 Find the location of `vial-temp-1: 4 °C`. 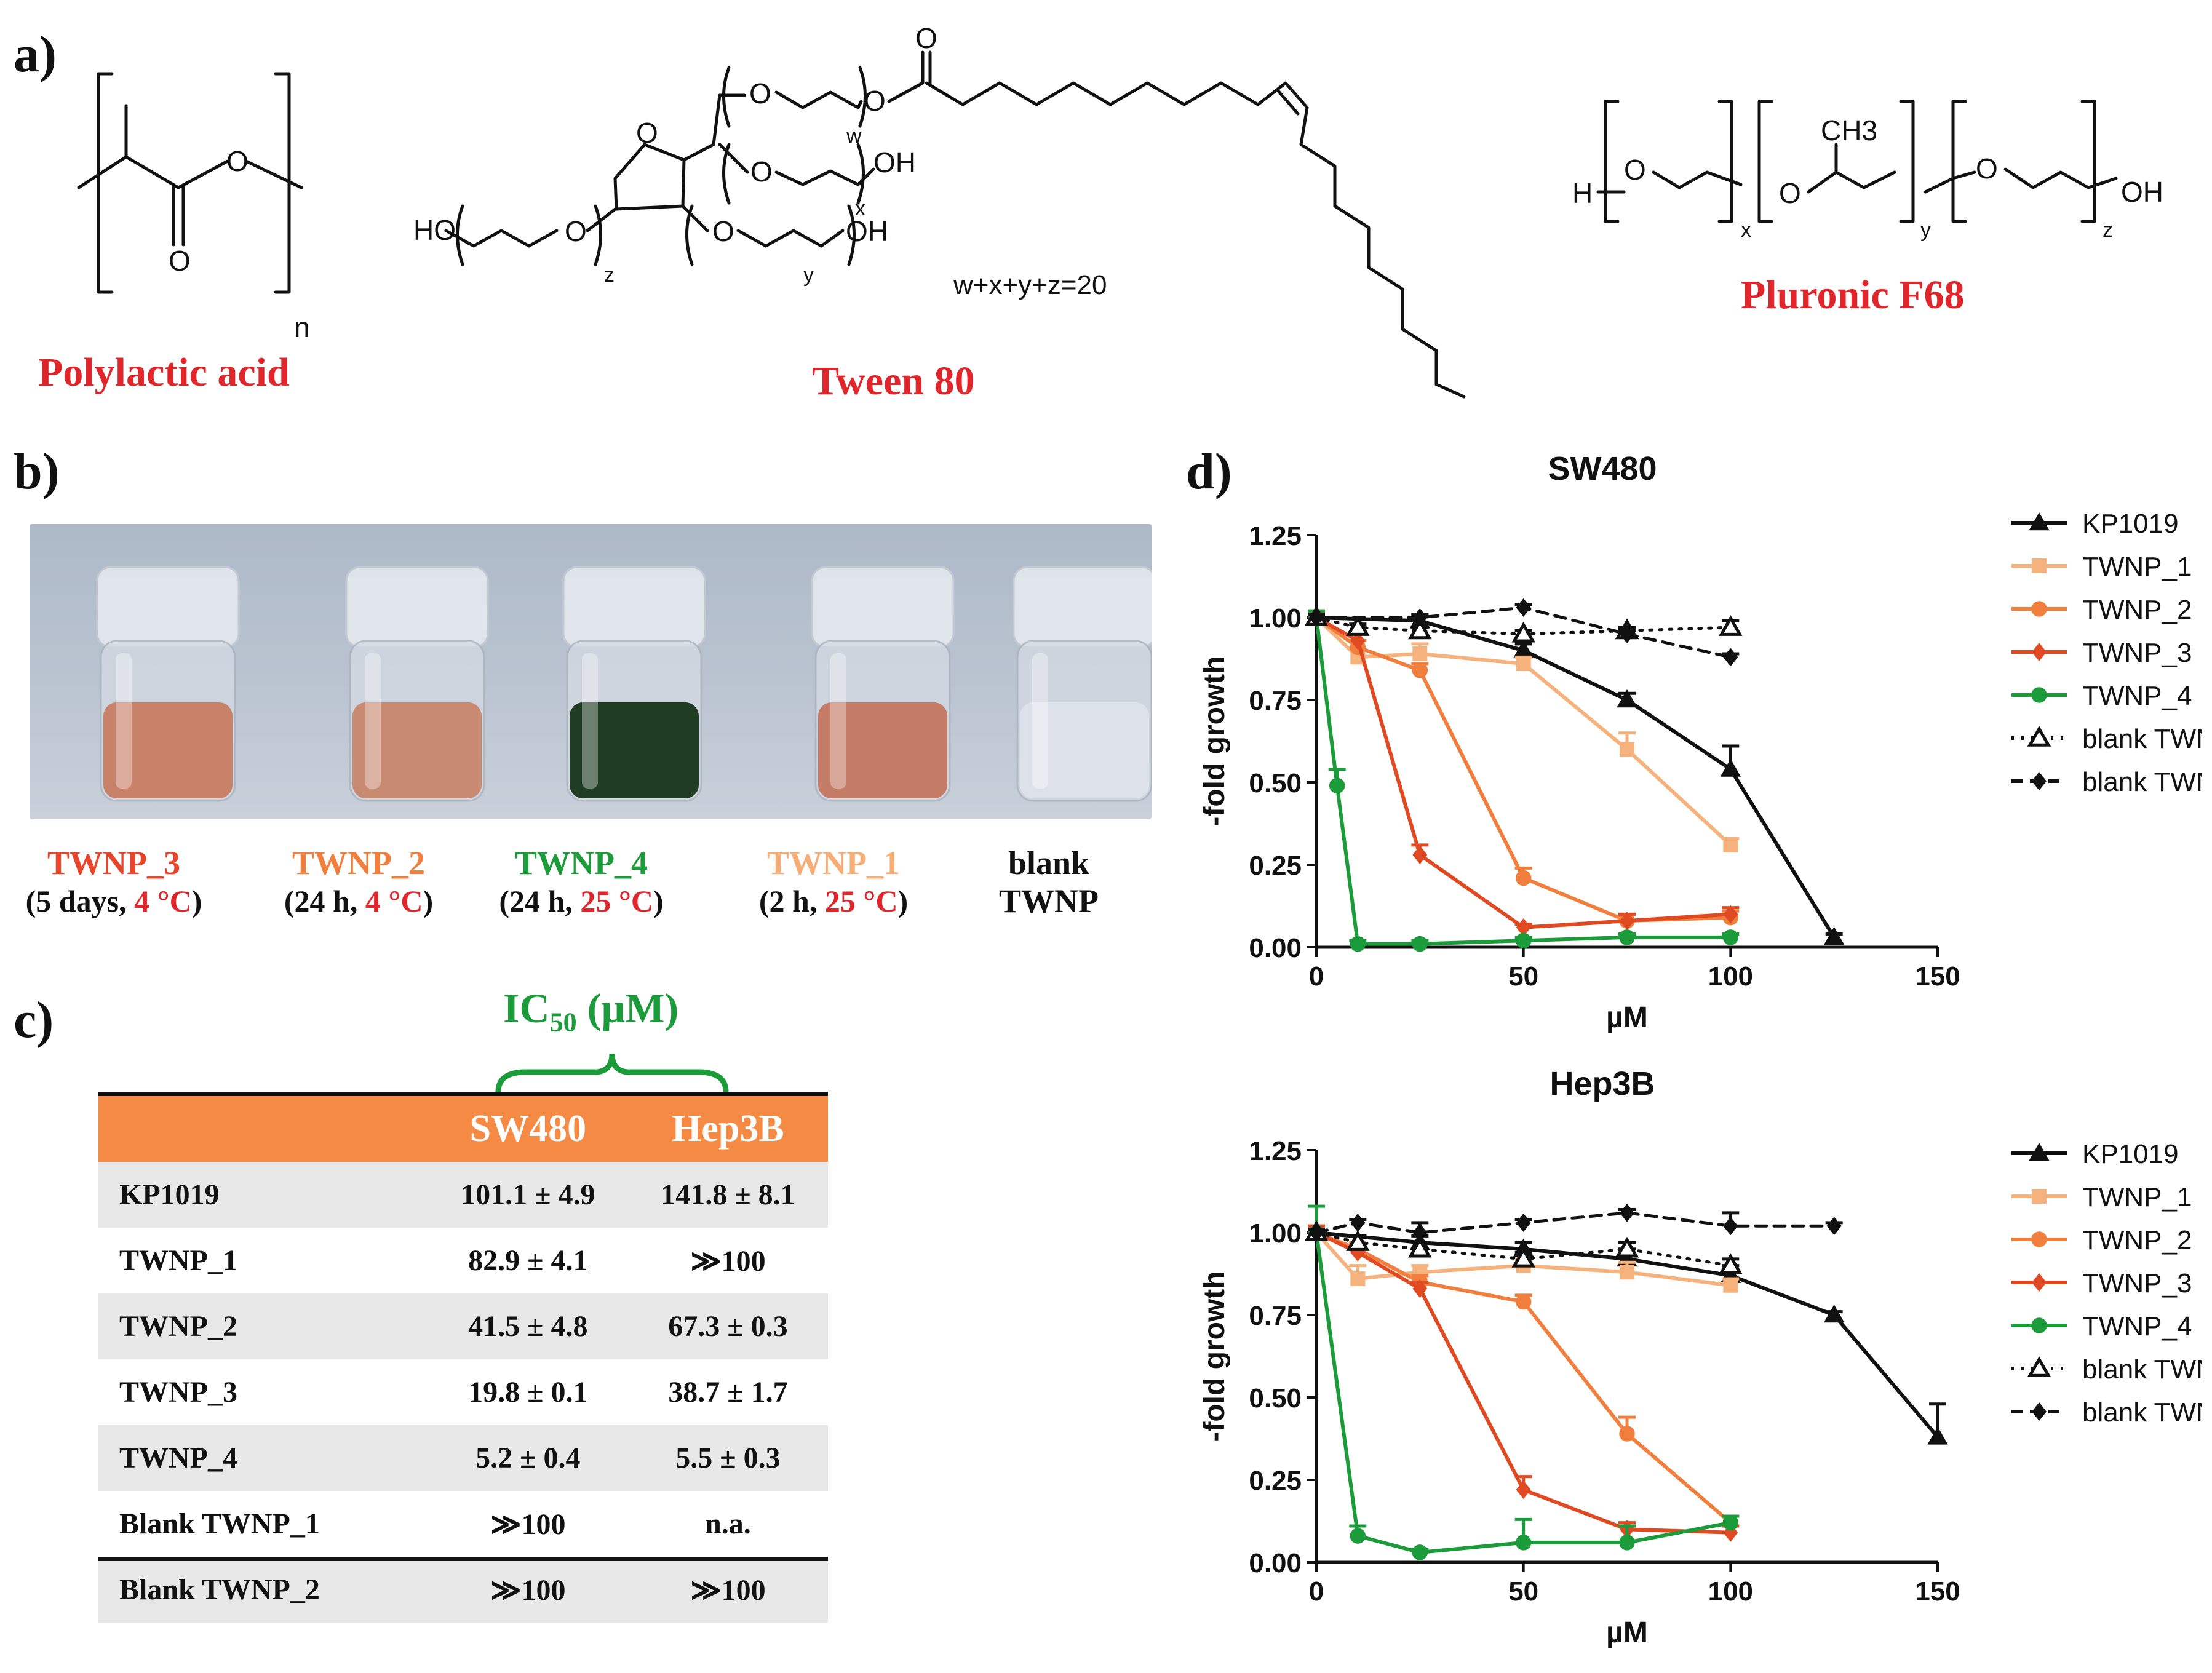

vial-temp-1: 4 °C is located at coordinates (163, 901).